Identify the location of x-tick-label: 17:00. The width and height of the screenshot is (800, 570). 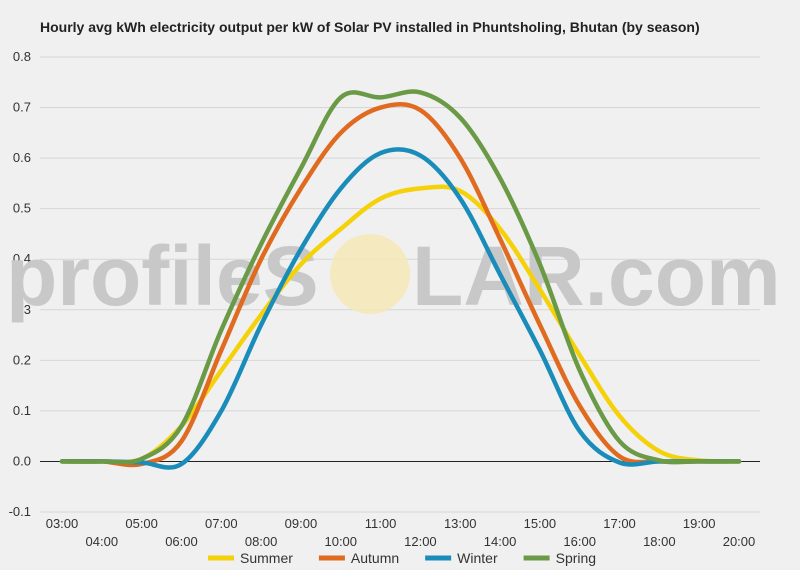
(619, 523).